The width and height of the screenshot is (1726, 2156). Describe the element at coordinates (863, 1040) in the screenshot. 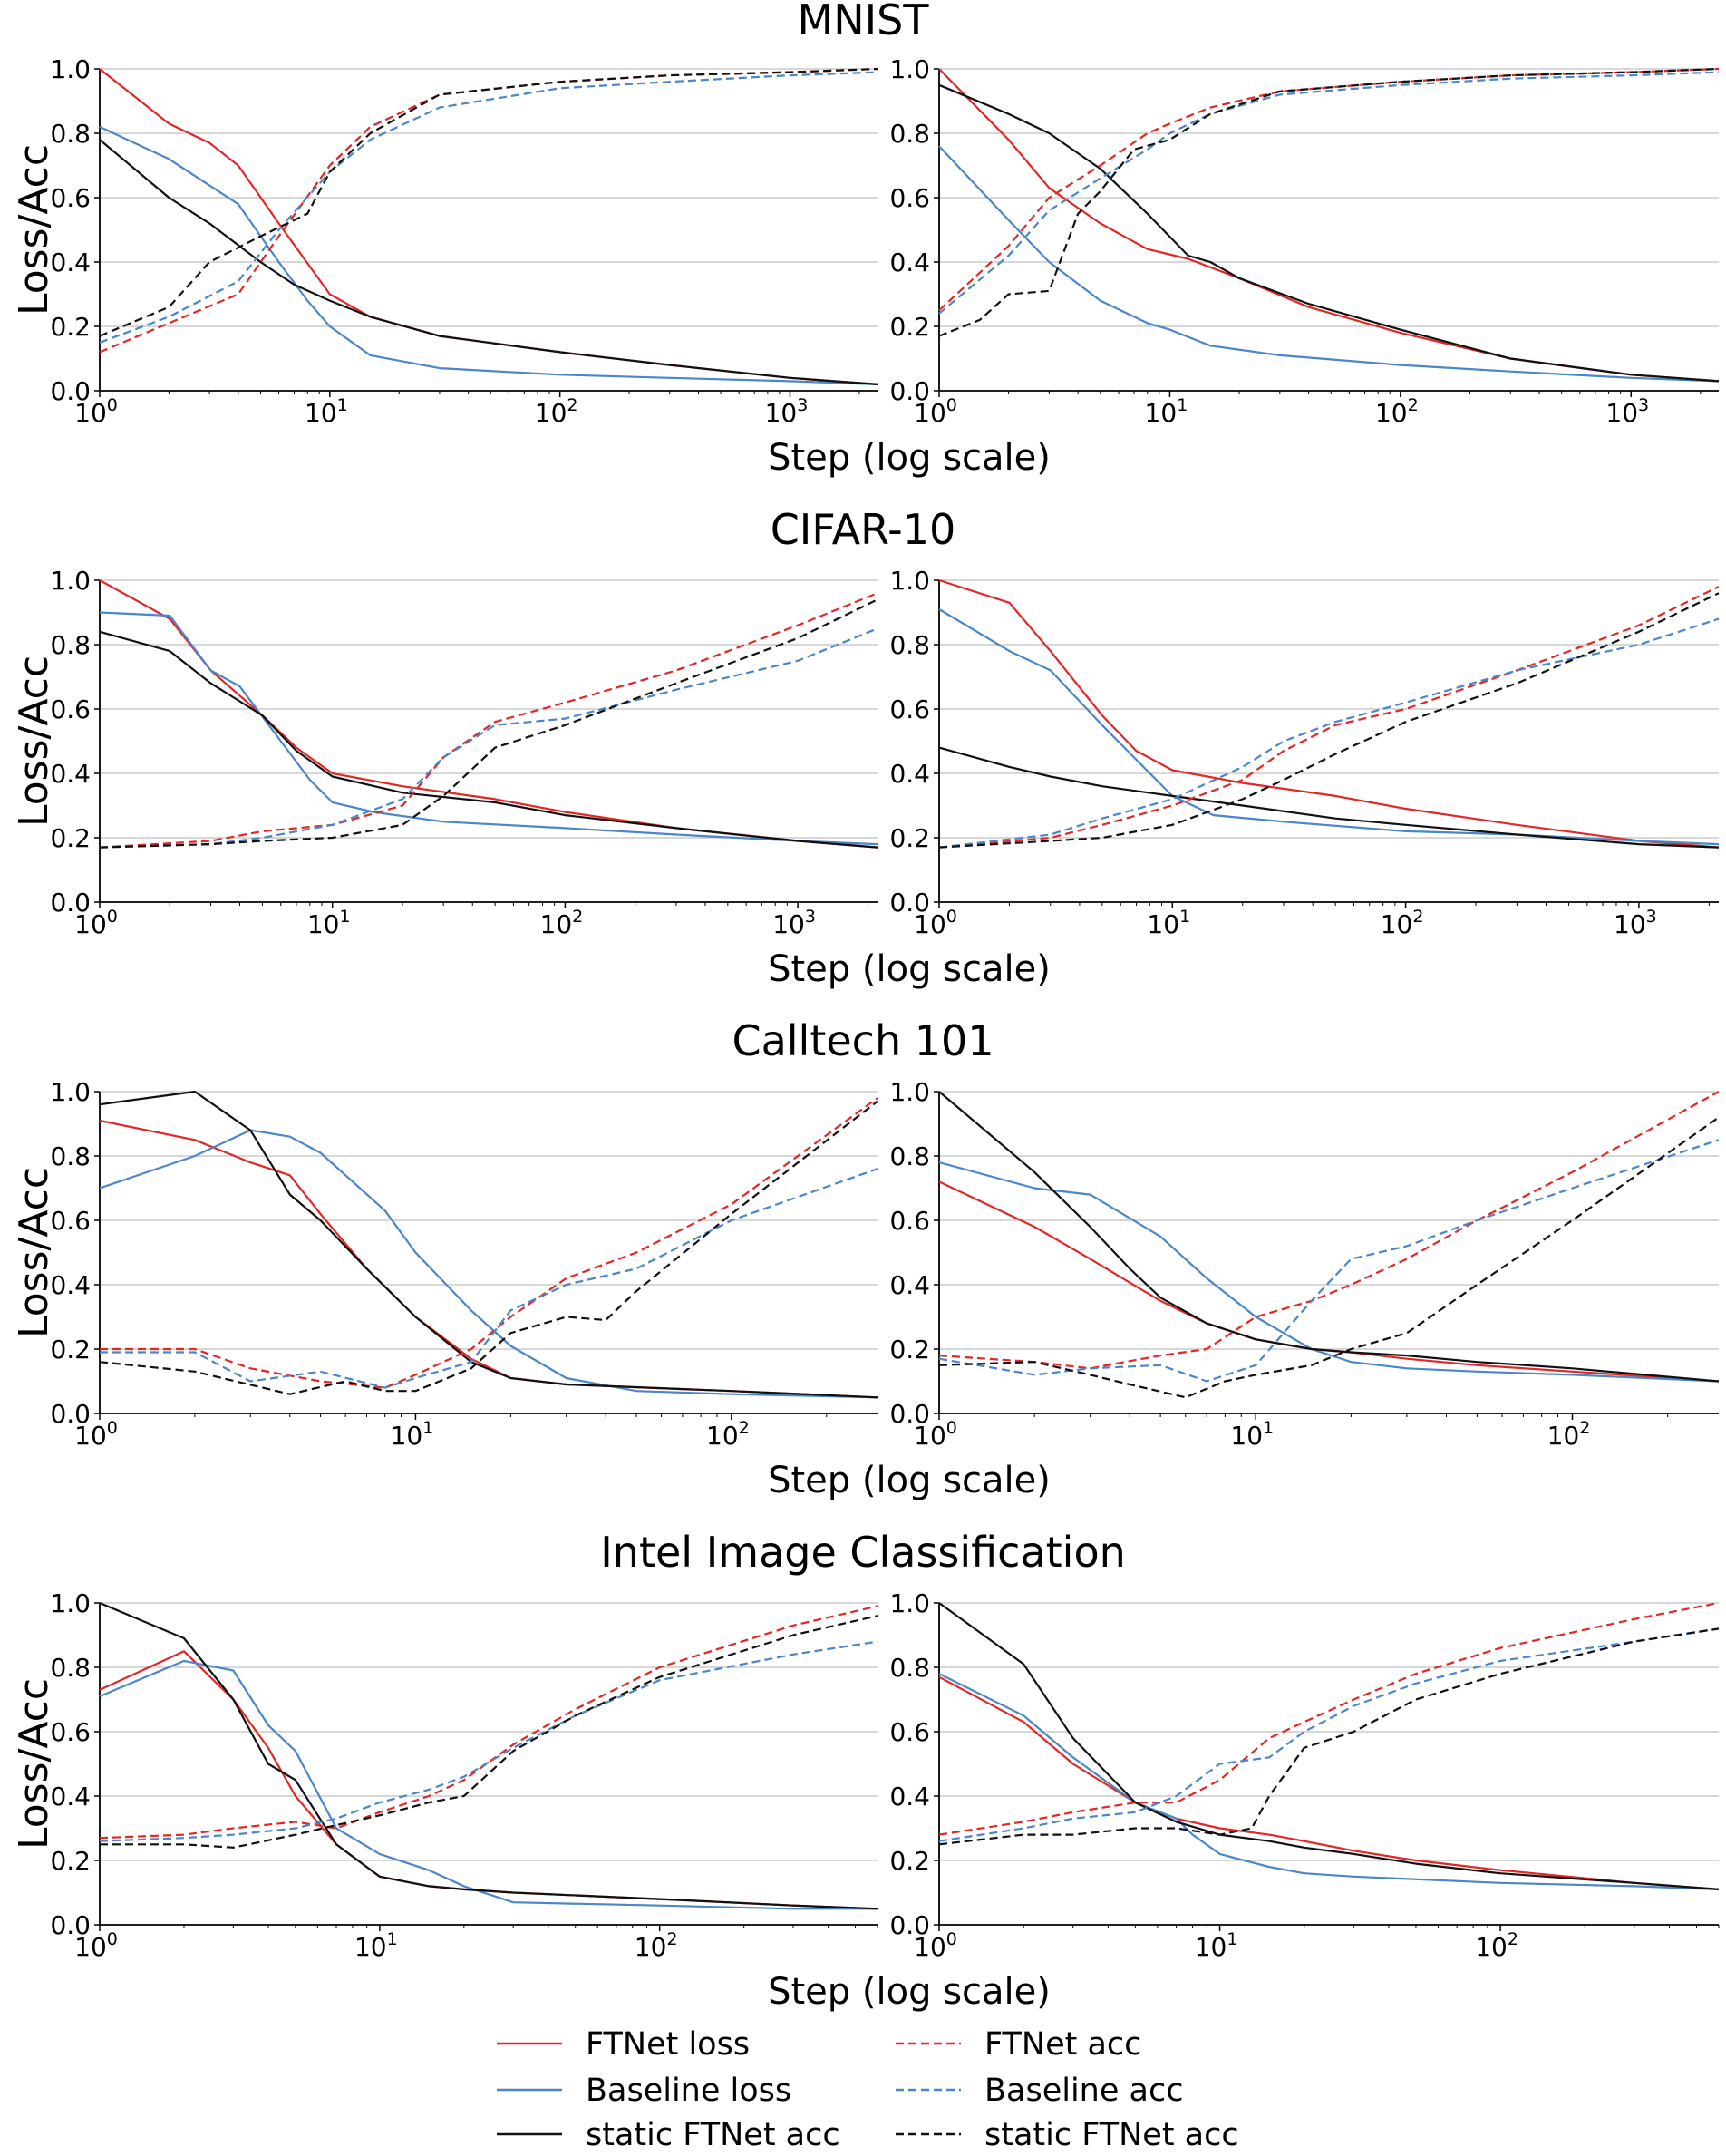

I see `chart-title: Calltech 101` at that location.